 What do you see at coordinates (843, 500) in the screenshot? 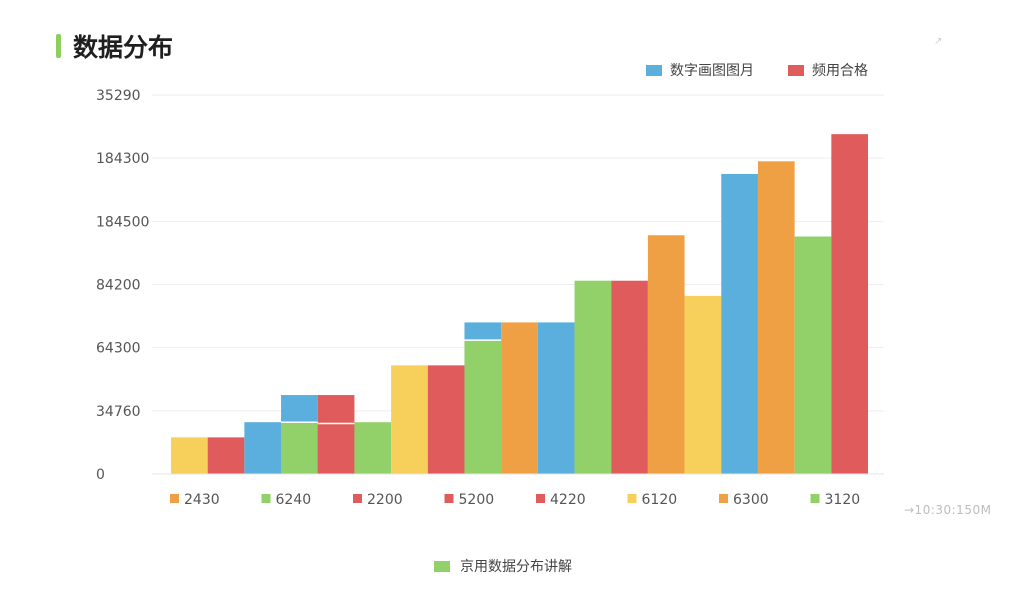
I see `x-group-text: 3120` at bounding box center [843, 500].